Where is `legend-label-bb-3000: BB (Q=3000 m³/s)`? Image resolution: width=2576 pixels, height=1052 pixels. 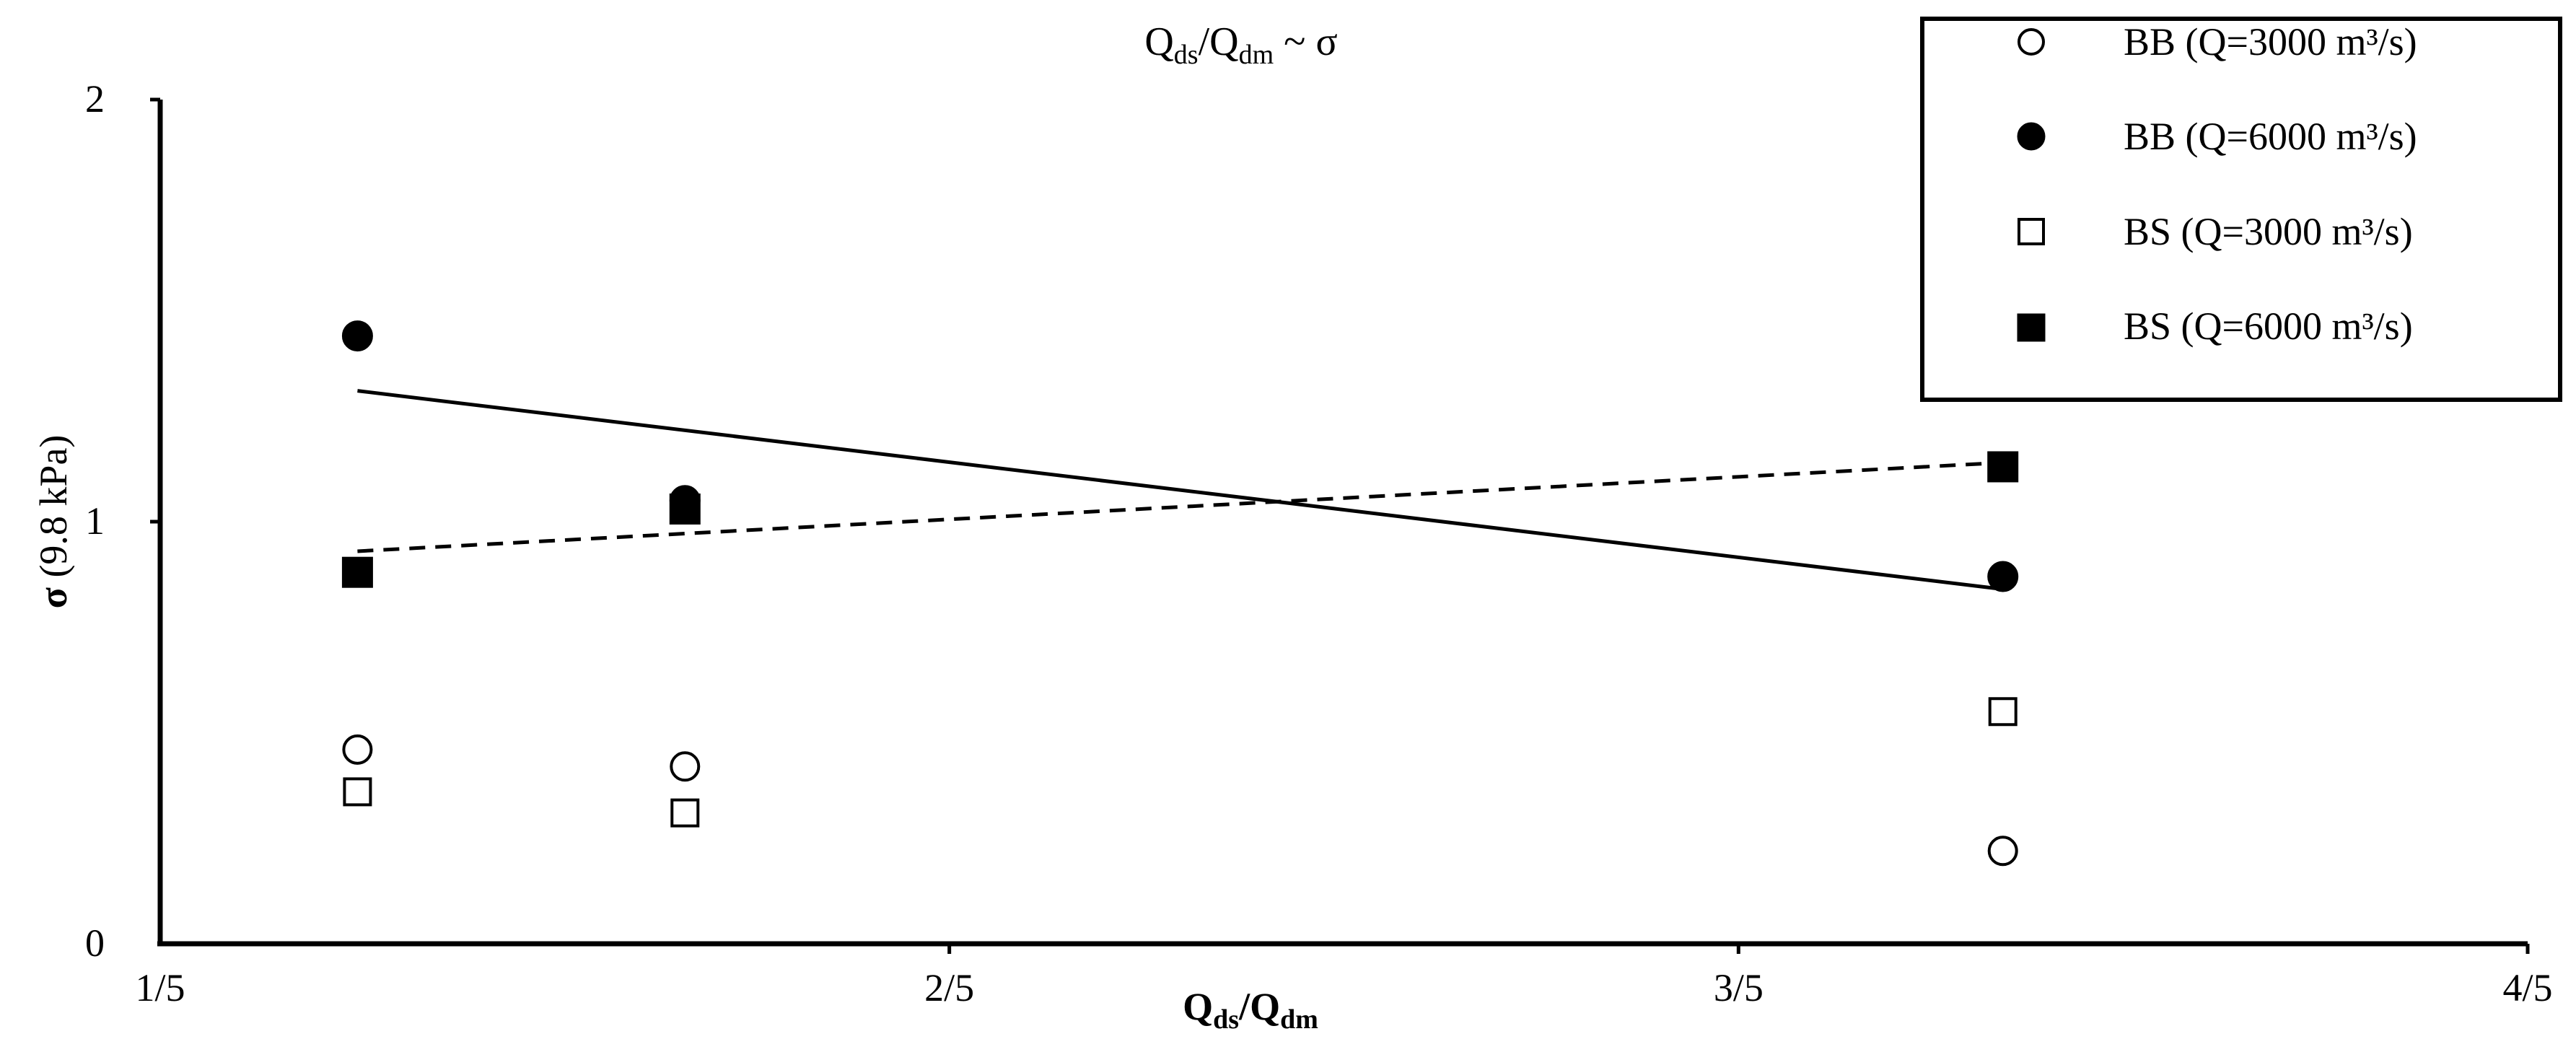 legend-label-bb-3000: BB (Q=3000 m³/s) is located at coordinates (2270, 41).